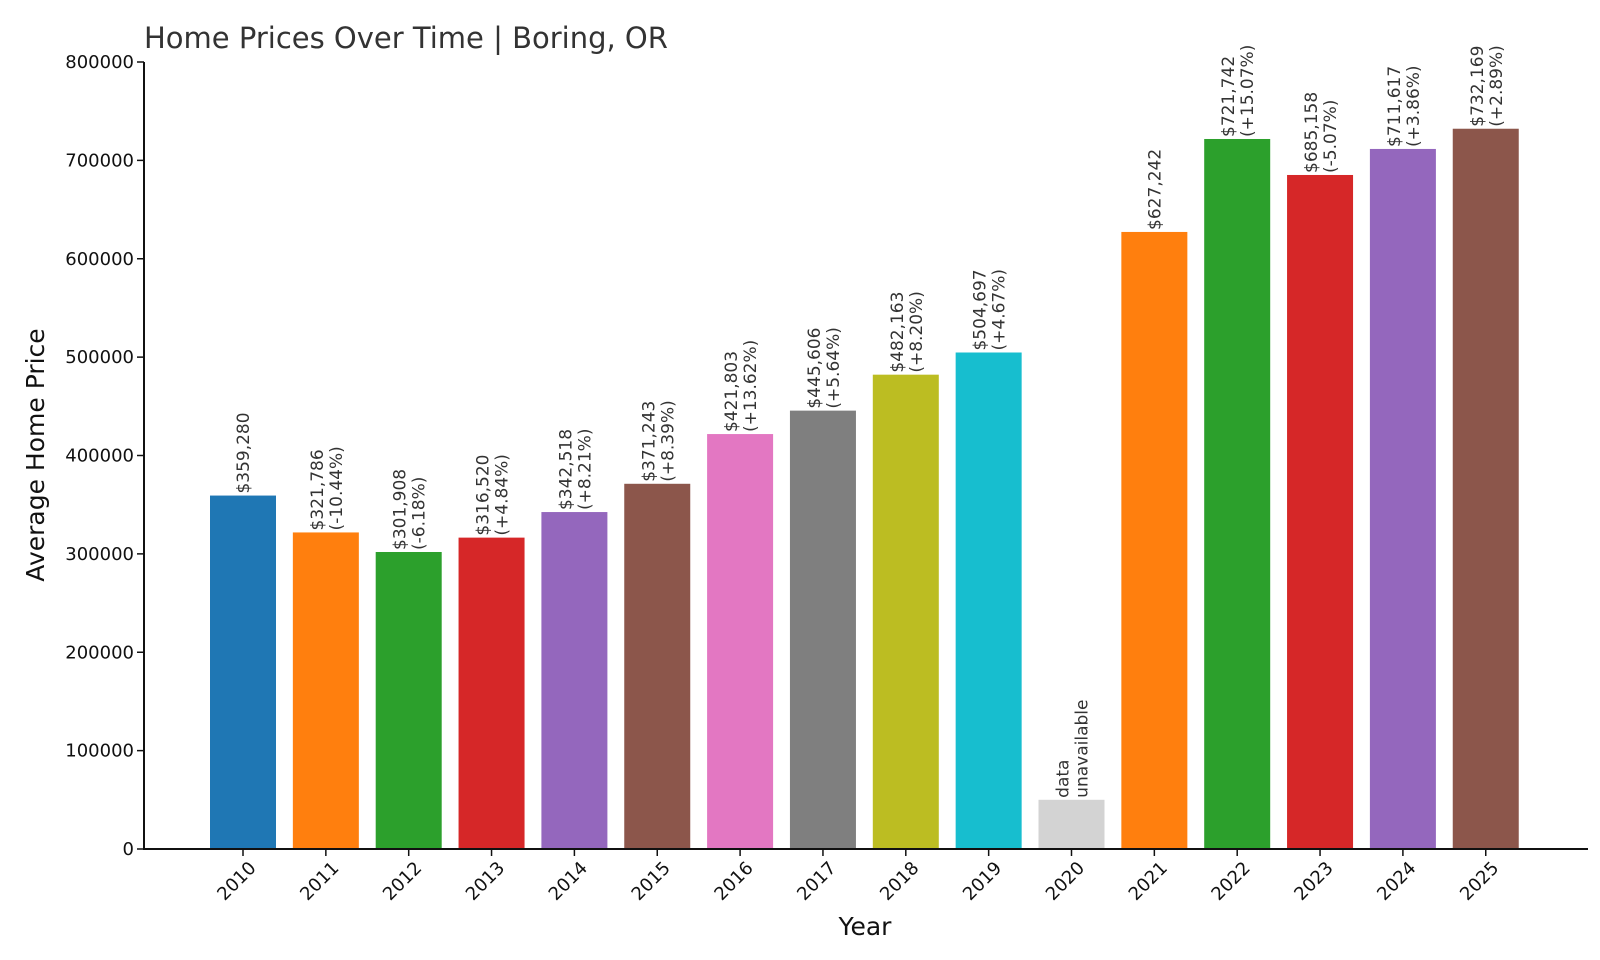 This screenshot has width=1600, height=960. Describe the element at coordinates (484, 494) in the screenshot. I see `value-label-2013: $316,520` at that location.